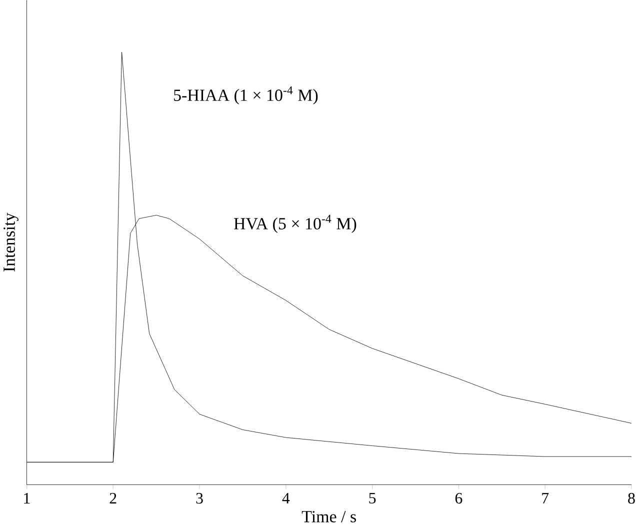 The image size is (639, 526). I want to click on x-tick-label: 4, so click(286, 498).